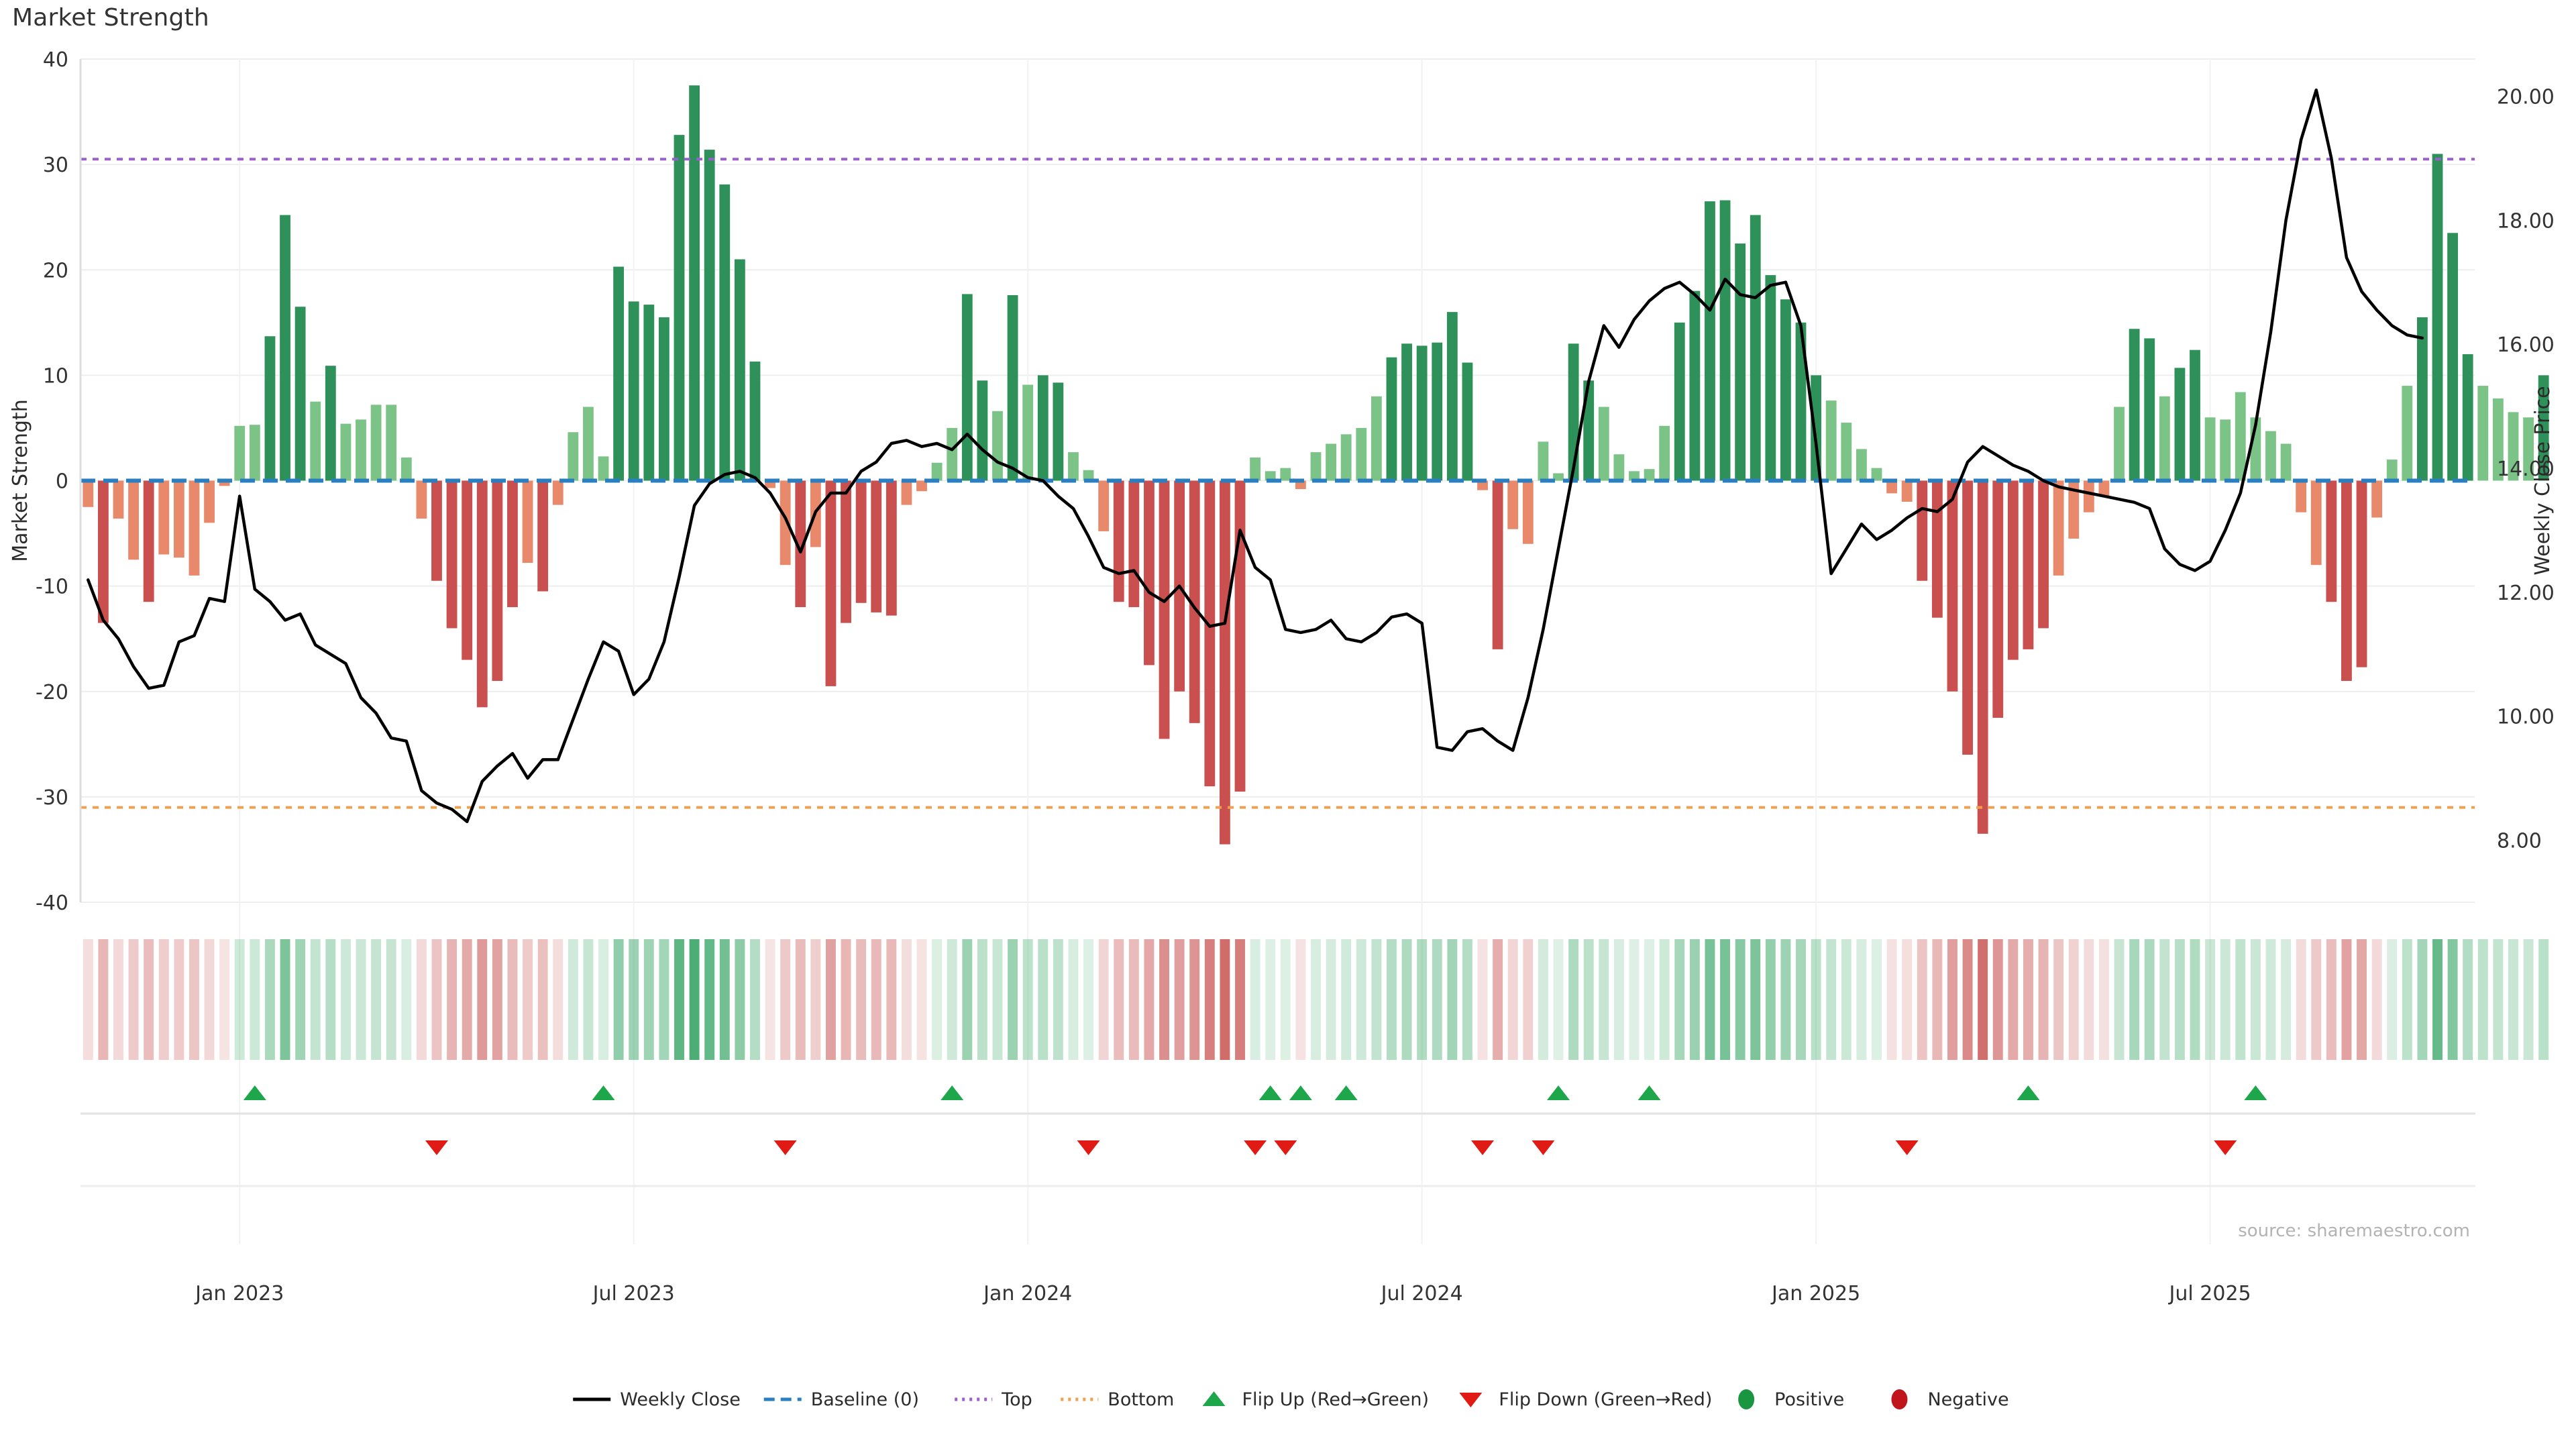 The width and height of the screenshot is (2576, 1449). Describe the element at coordinates (1027, 1293) in the screenshot. I see `x-axis-tick-label: Jan 2024` at that location.